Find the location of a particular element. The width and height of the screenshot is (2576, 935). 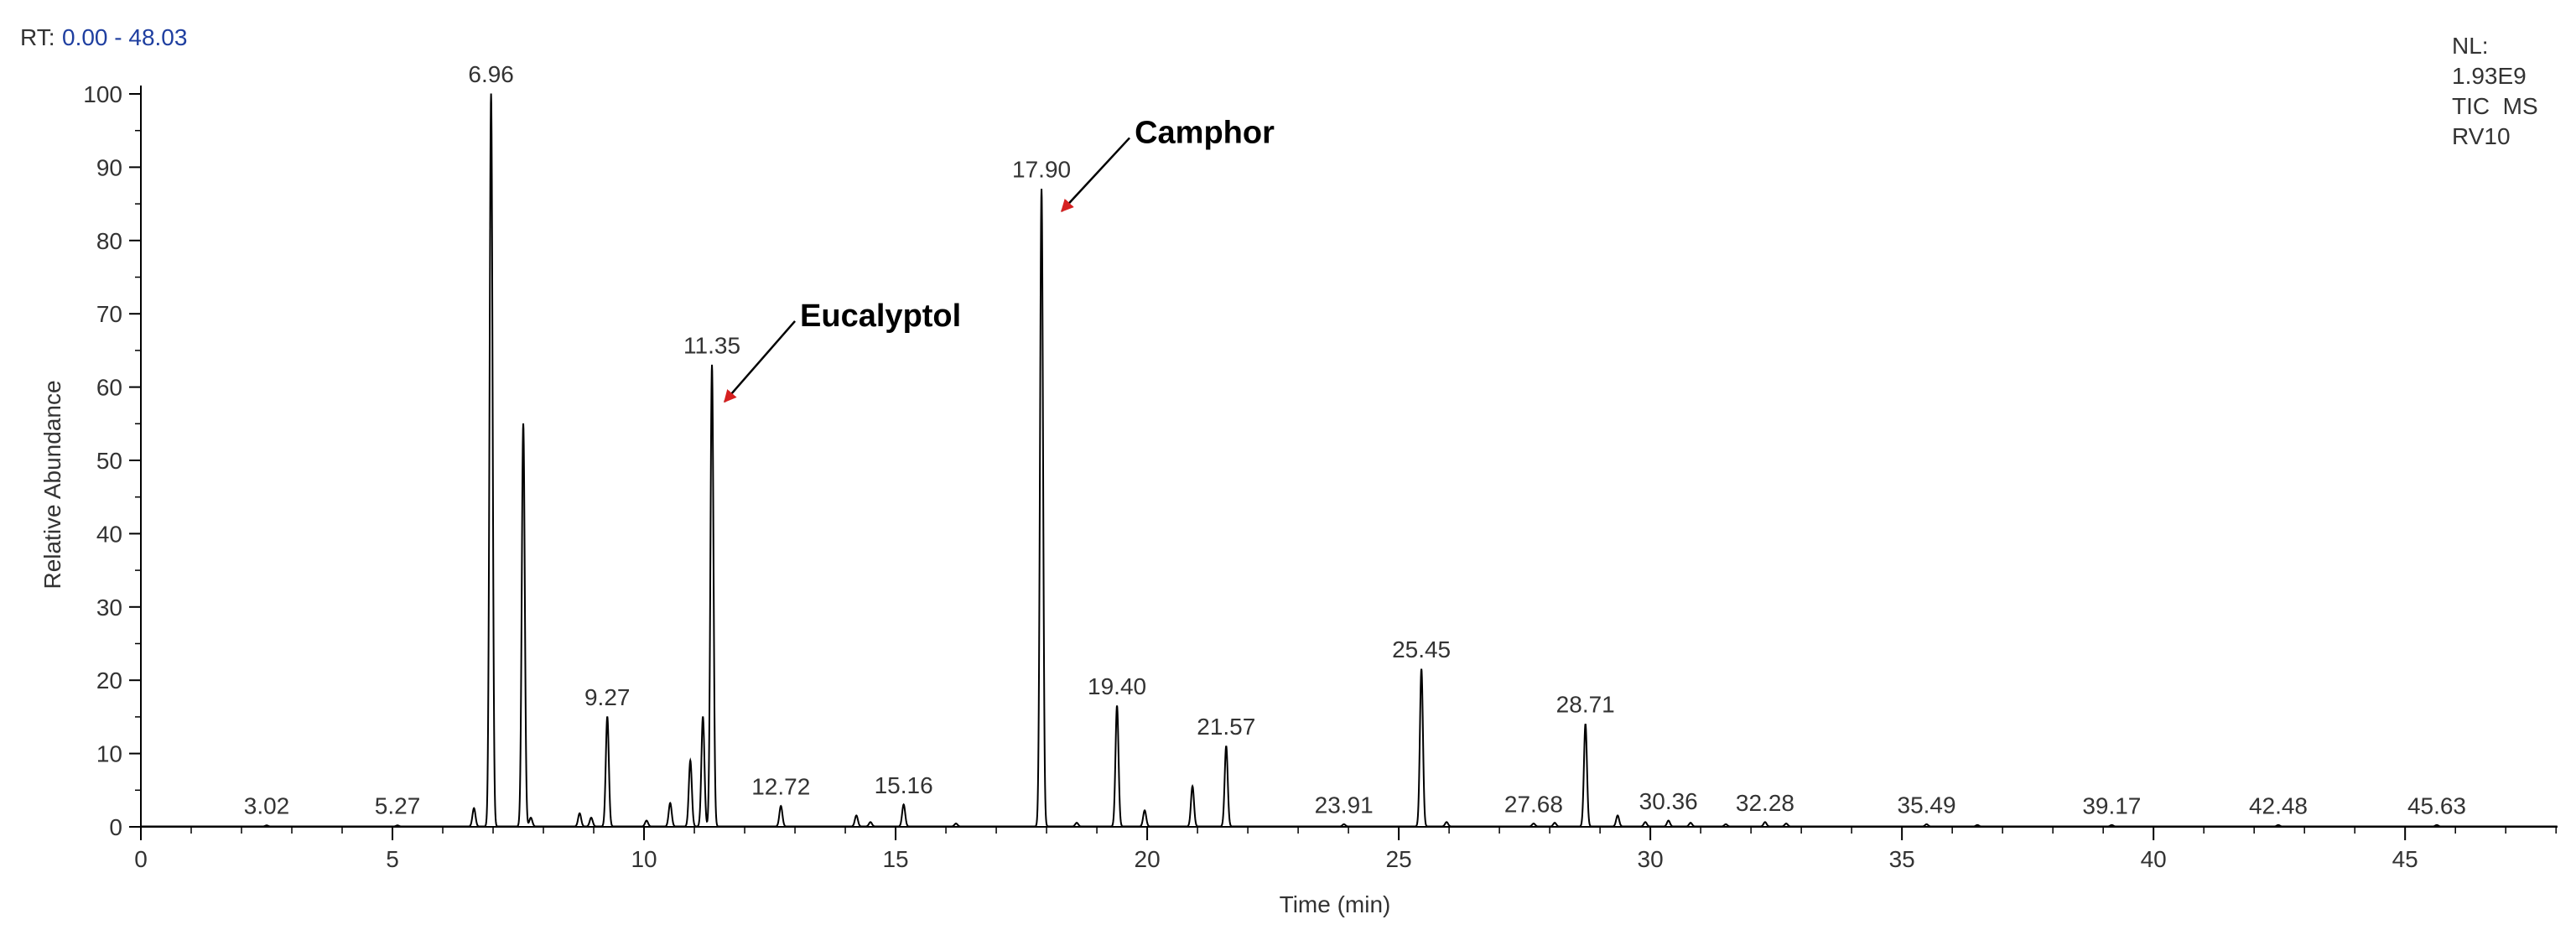

rt-range: 0.00 - 48.03 is located at coordinates (124, 37).